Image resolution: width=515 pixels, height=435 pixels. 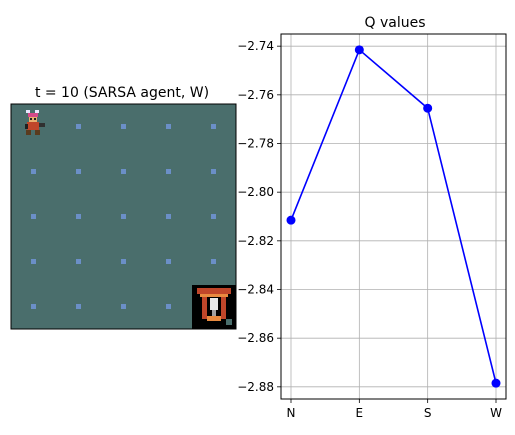 What do you see at coordinates (35, 122) in the screenshot?
I see `viking-agent-icon` at bounding box center [35, 122].